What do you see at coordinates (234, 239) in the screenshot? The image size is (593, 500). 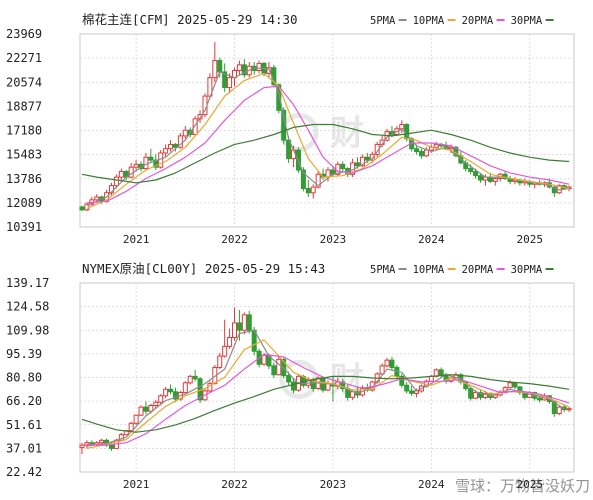 I see `chart-0-x-tick-label: 2022` at bounding box center [234, 239].